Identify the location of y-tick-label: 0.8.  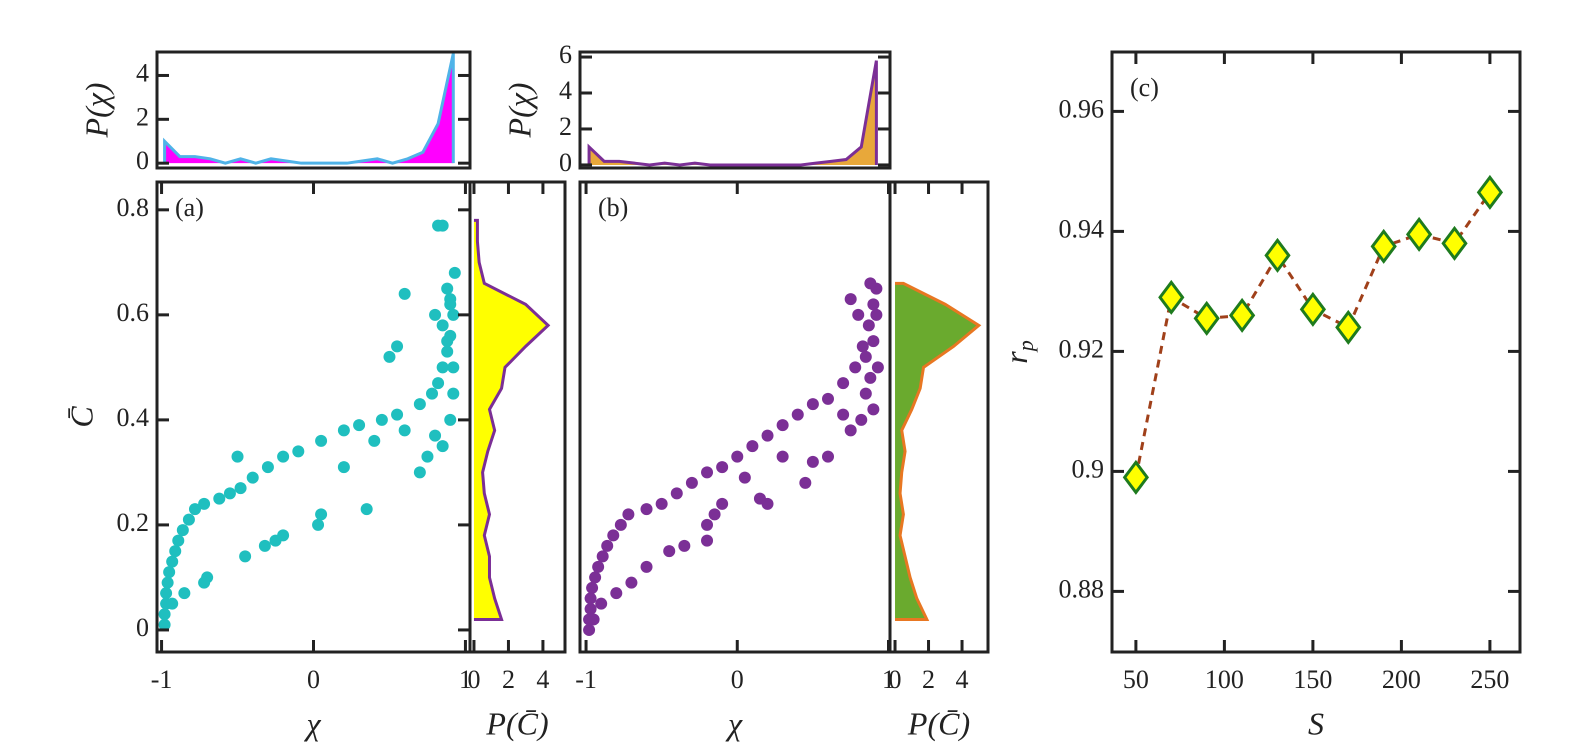
(133, 207).